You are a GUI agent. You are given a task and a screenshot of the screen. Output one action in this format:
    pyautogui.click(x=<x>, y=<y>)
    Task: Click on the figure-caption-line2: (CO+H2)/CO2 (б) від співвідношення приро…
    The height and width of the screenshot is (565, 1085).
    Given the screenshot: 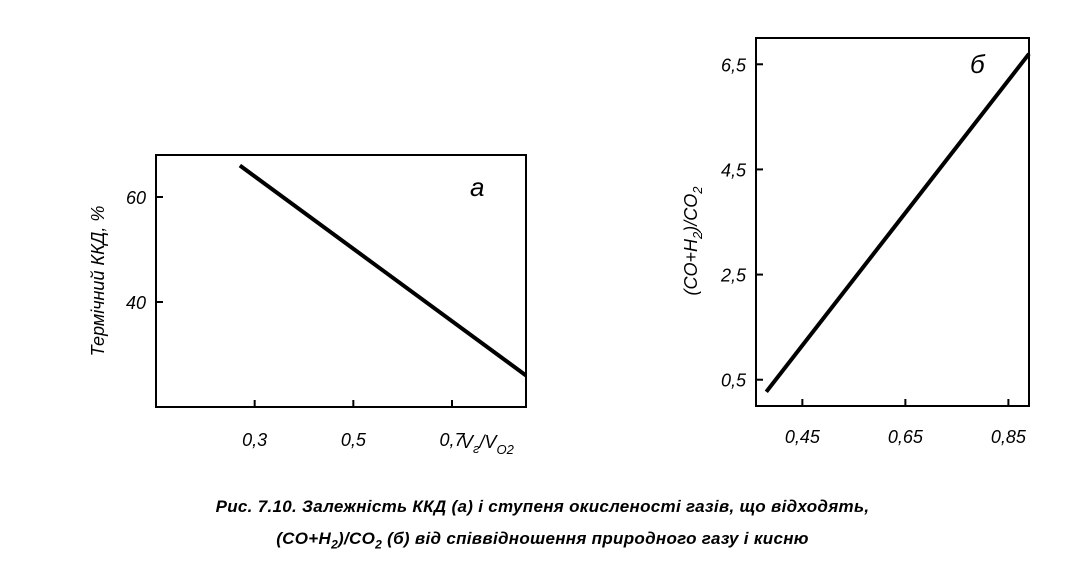 What is the action you would take?
    pyautogui.click(x=542, y=540)
    